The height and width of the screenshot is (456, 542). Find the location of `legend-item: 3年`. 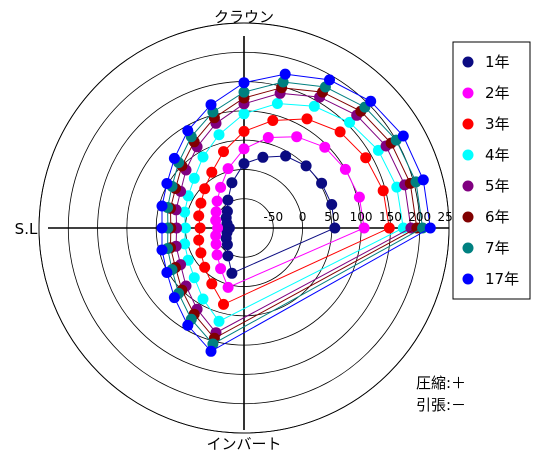

legend-item: 3年 is located at coordinates (486, 124).